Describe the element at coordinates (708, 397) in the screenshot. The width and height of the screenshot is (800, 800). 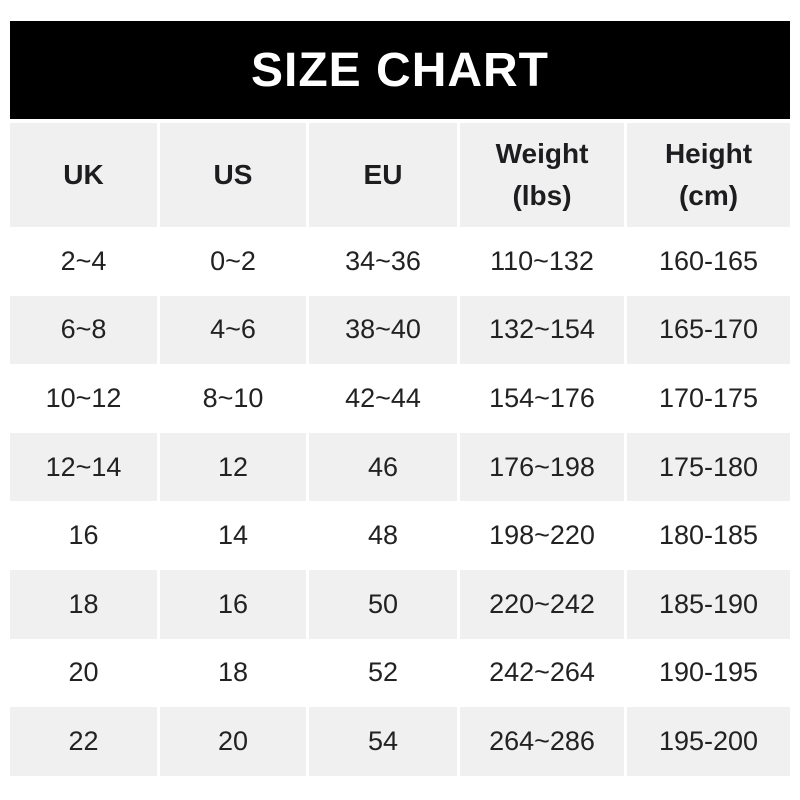
I see `size-cell: 170-175` at that location.